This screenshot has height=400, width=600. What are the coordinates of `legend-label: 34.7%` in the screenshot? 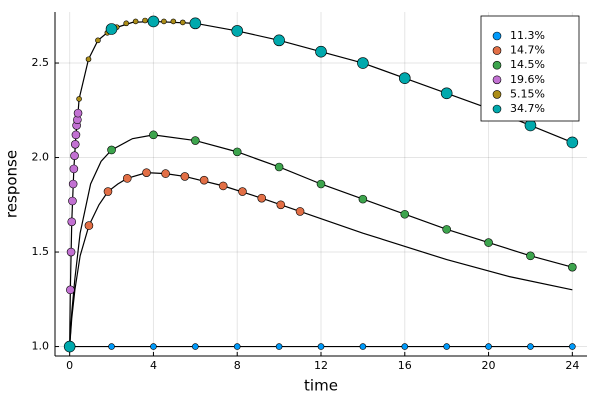 It's located at (527, 108).